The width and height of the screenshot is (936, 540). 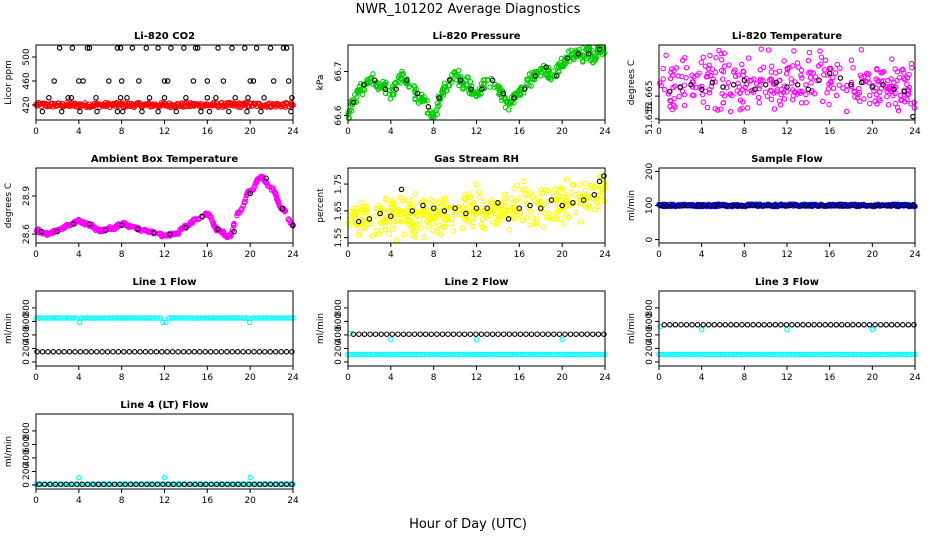 I want to click on y-tick-label: 500, so click(x=27, y=56).